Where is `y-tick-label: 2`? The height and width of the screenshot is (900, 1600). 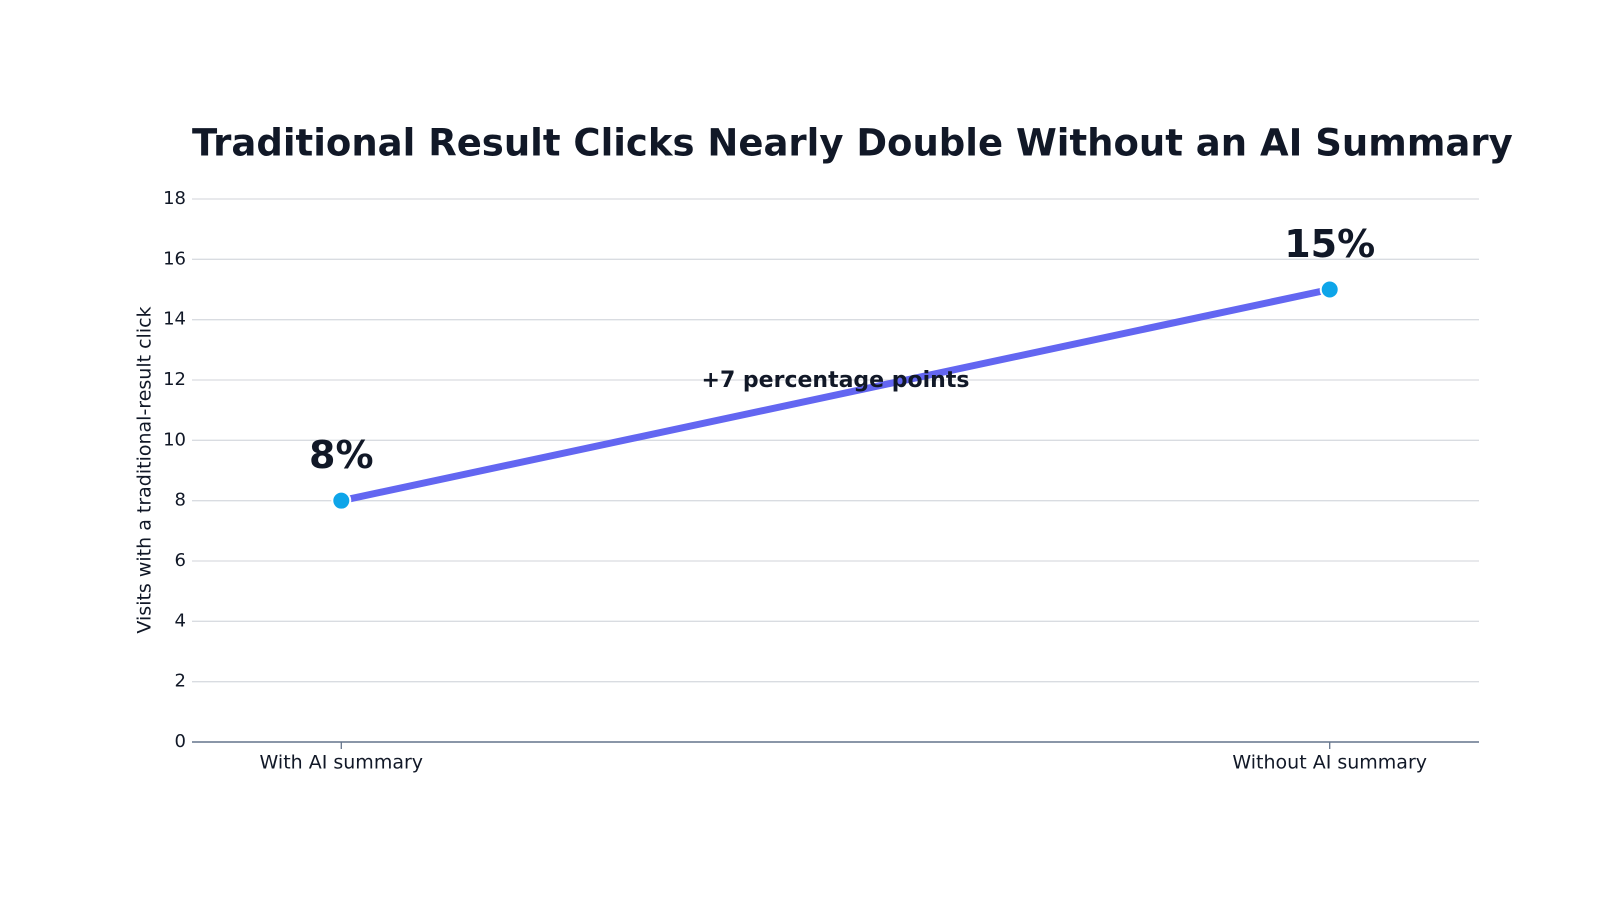 y-tick-label: 2 is located at coordinates (180, 681).